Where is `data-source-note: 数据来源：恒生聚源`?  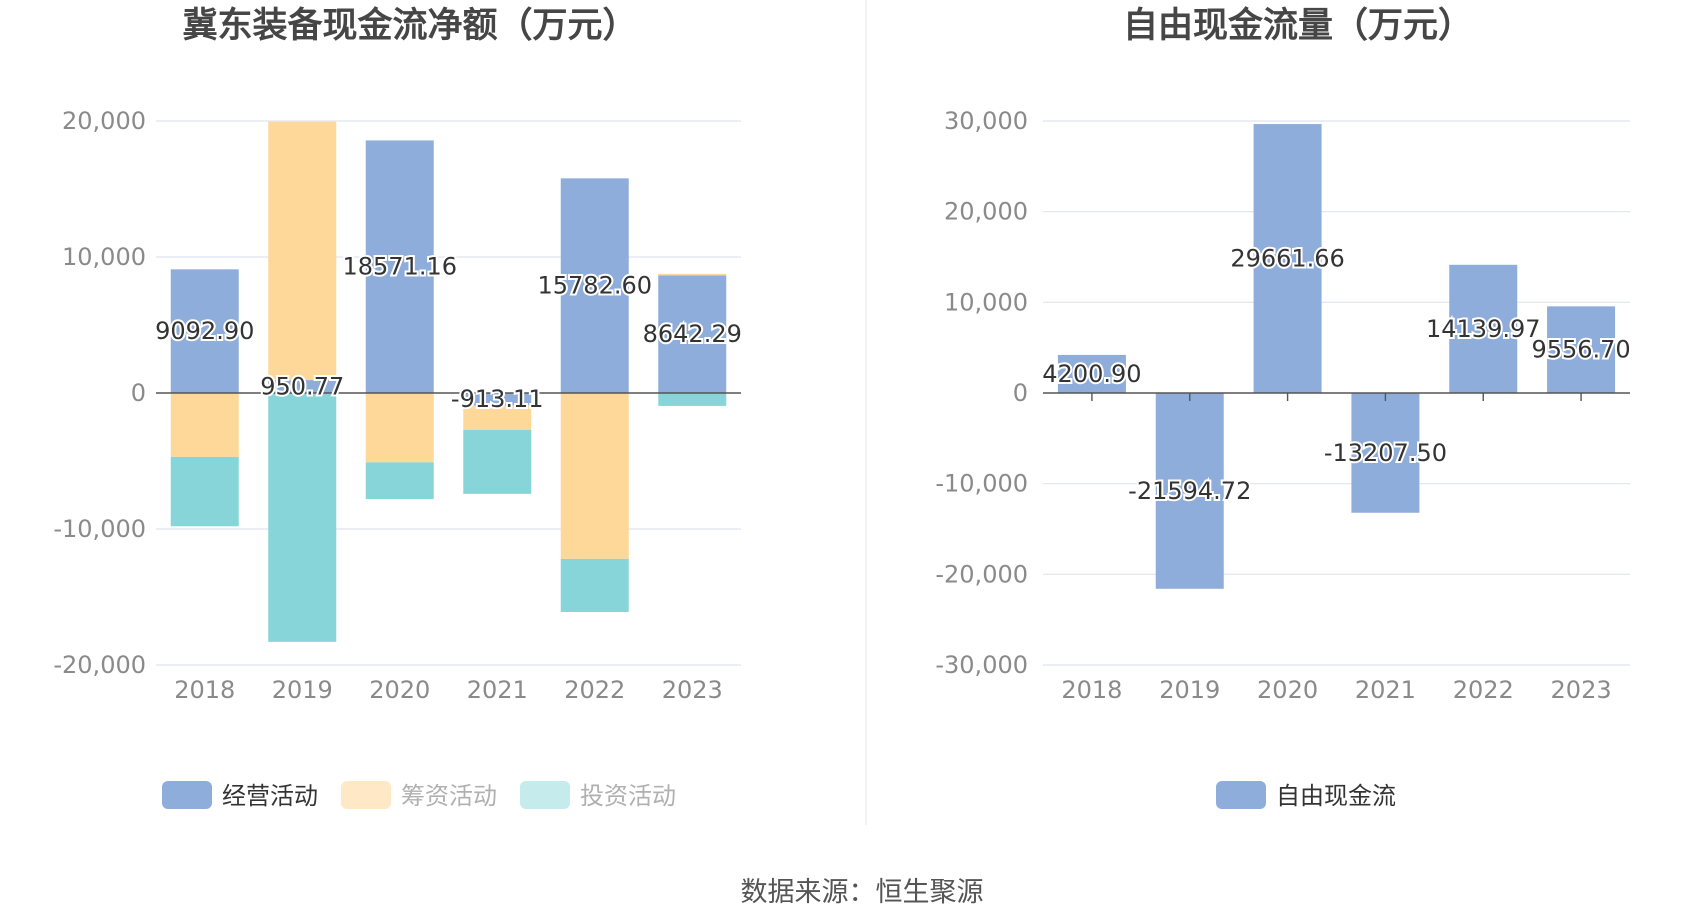 data-source-note: 数据来源：恒生聚源 is located at coordinates (862, 892).